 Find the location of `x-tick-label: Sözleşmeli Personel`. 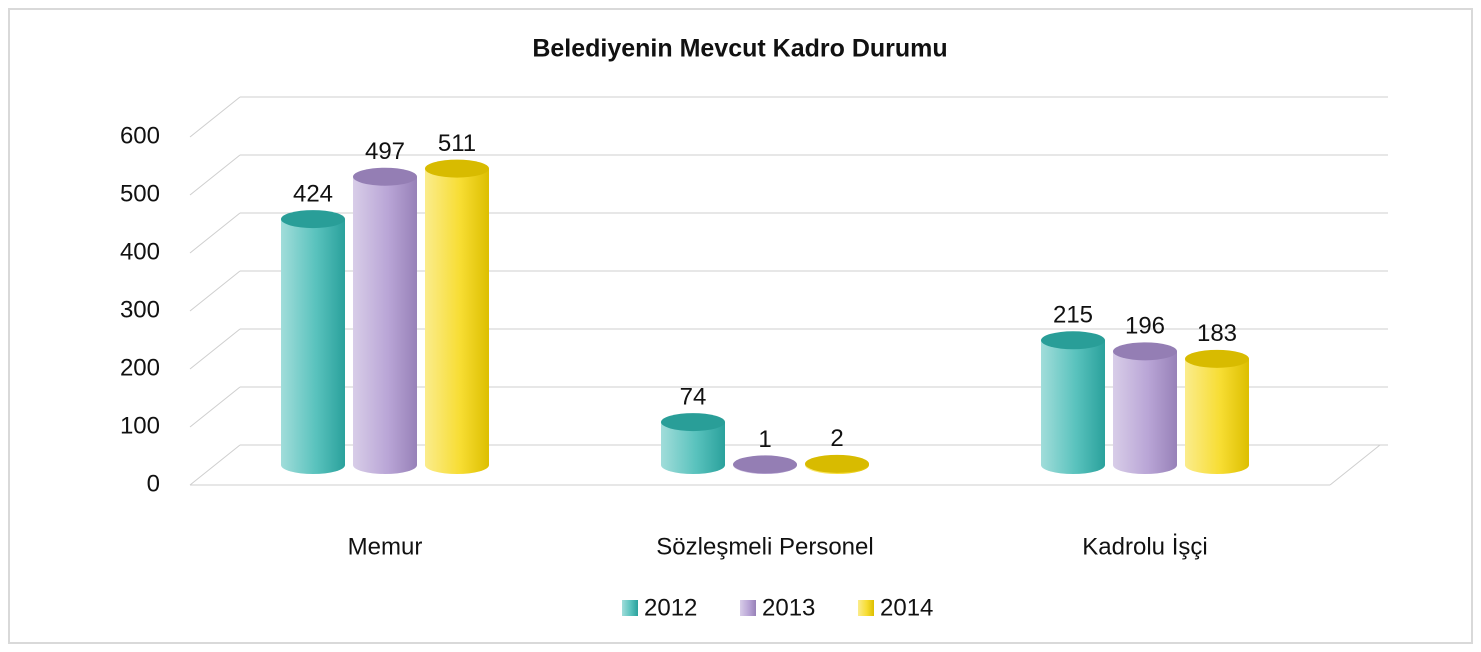

x-tick-label: Sözleşmeli Personel is located at coordinates (764, 546).